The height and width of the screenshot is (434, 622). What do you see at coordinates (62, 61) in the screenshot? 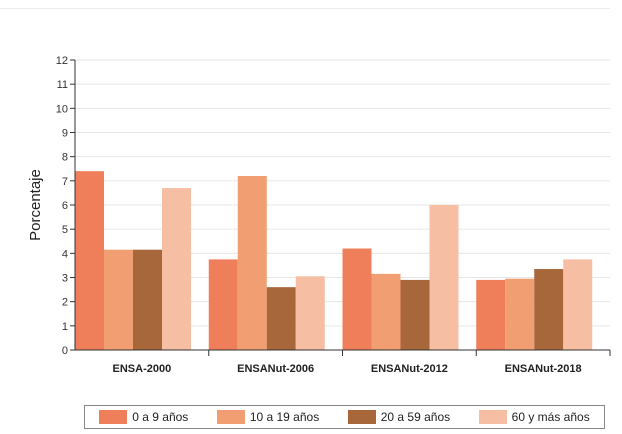
I see `y-tick-label-12: 12` at bounding box center [62, 61].